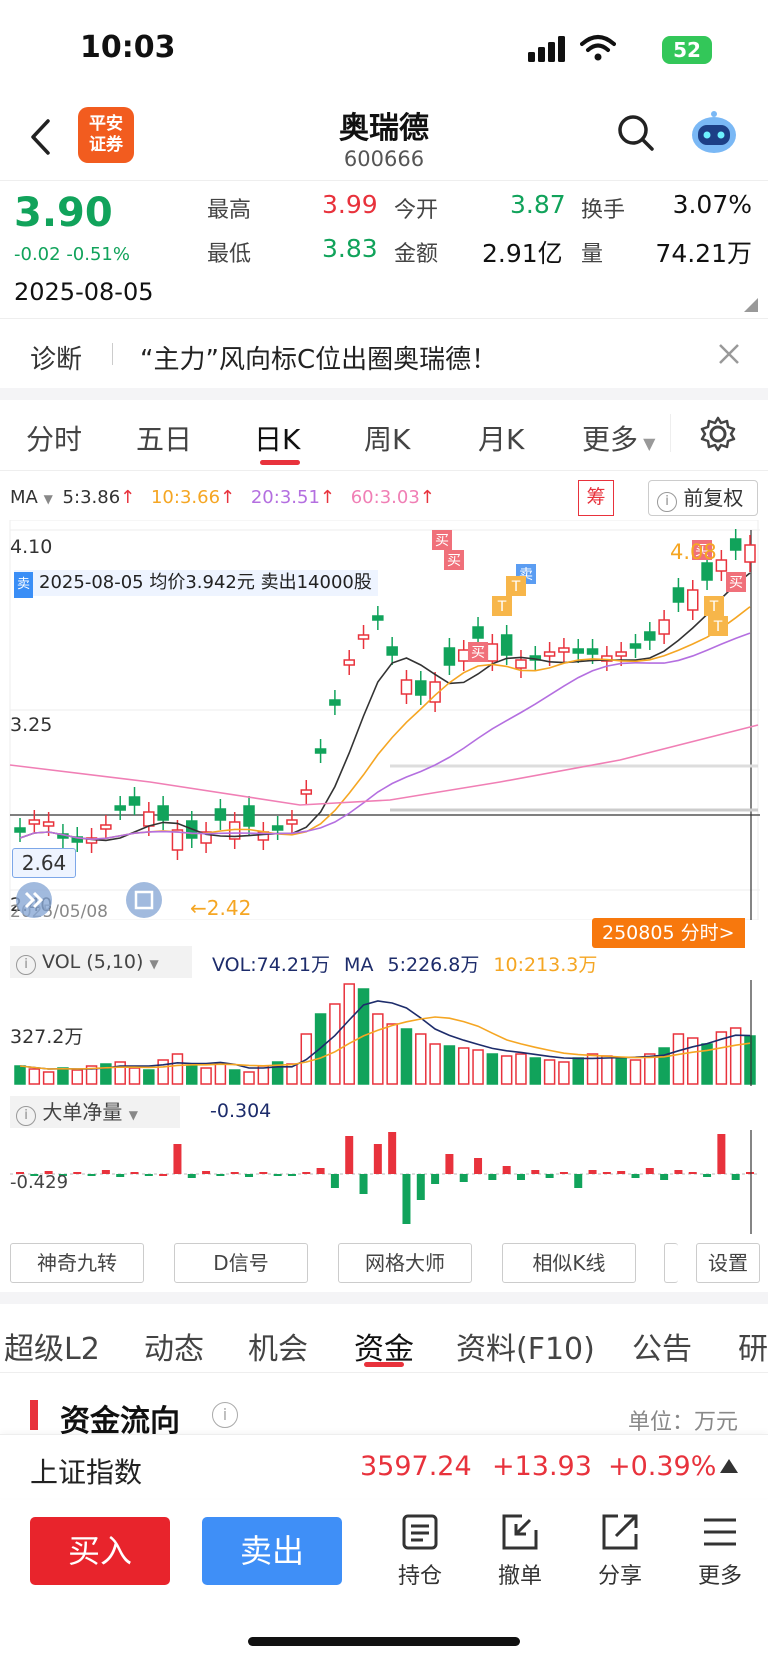 The width and height of the screenshot is (768, 1663). What do you see at coordinates (525, 1349) in the screenshot?
I see `tab-f10: 资料(F10)` at bounding box center [525, 1349].